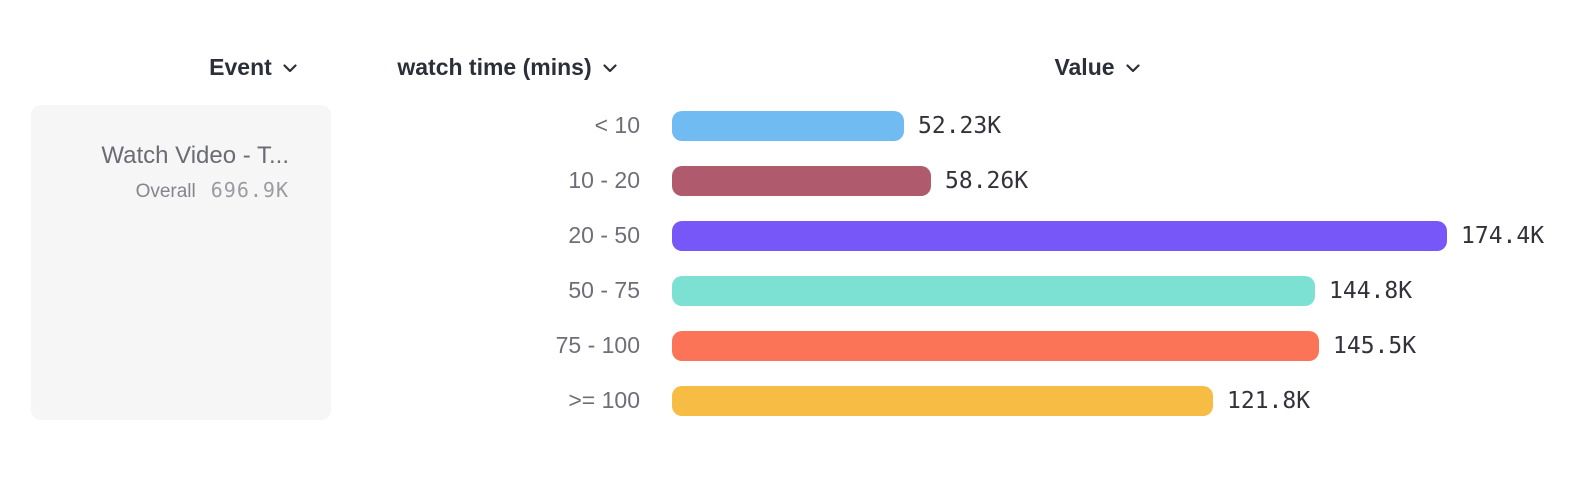  Describe the element at coordinates (987, 180) in the screenshot. I see `value-label: 58.26K` at that location.